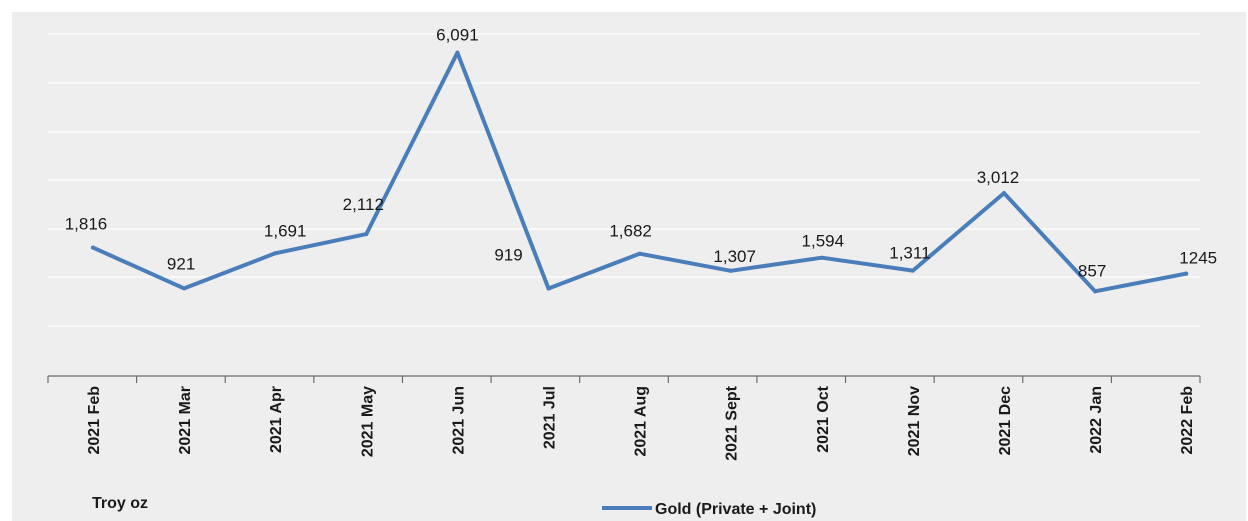 This screenshot has height=521, width=1248. I want to click on category-label: 2021 May, so click(367, 421).